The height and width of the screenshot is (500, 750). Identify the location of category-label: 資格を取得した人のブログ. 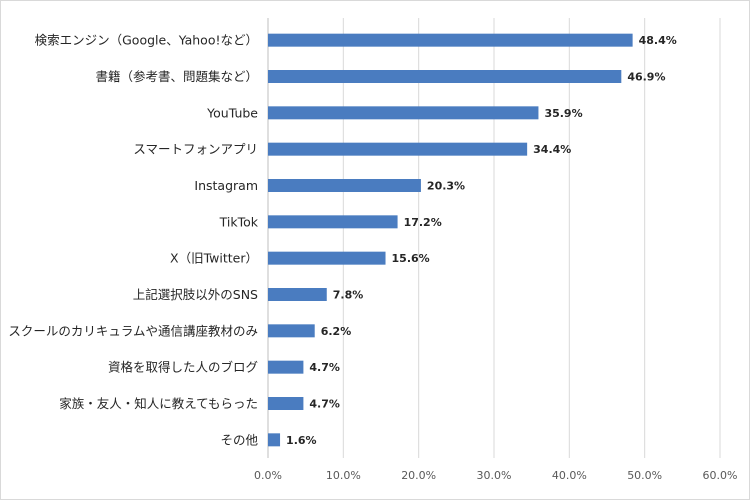
(183, 367).